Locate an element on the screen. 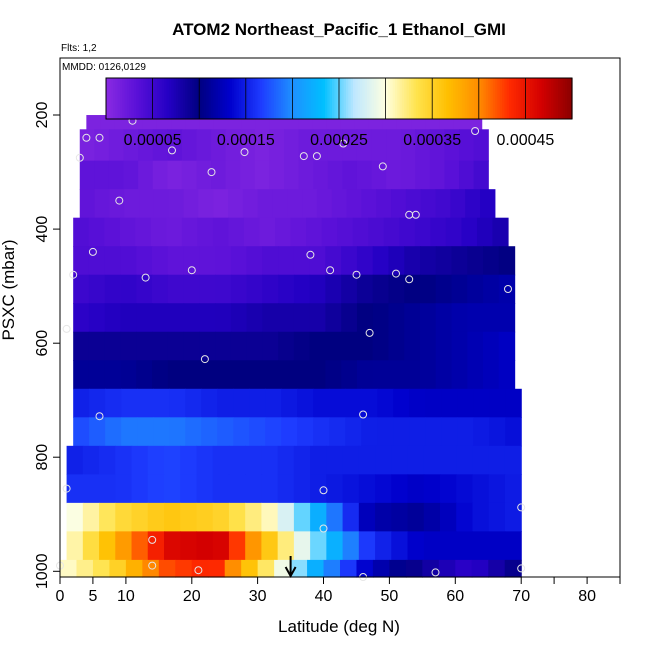  y-axis-label: PSXC (mbar) is located at coordinates (9, 289).